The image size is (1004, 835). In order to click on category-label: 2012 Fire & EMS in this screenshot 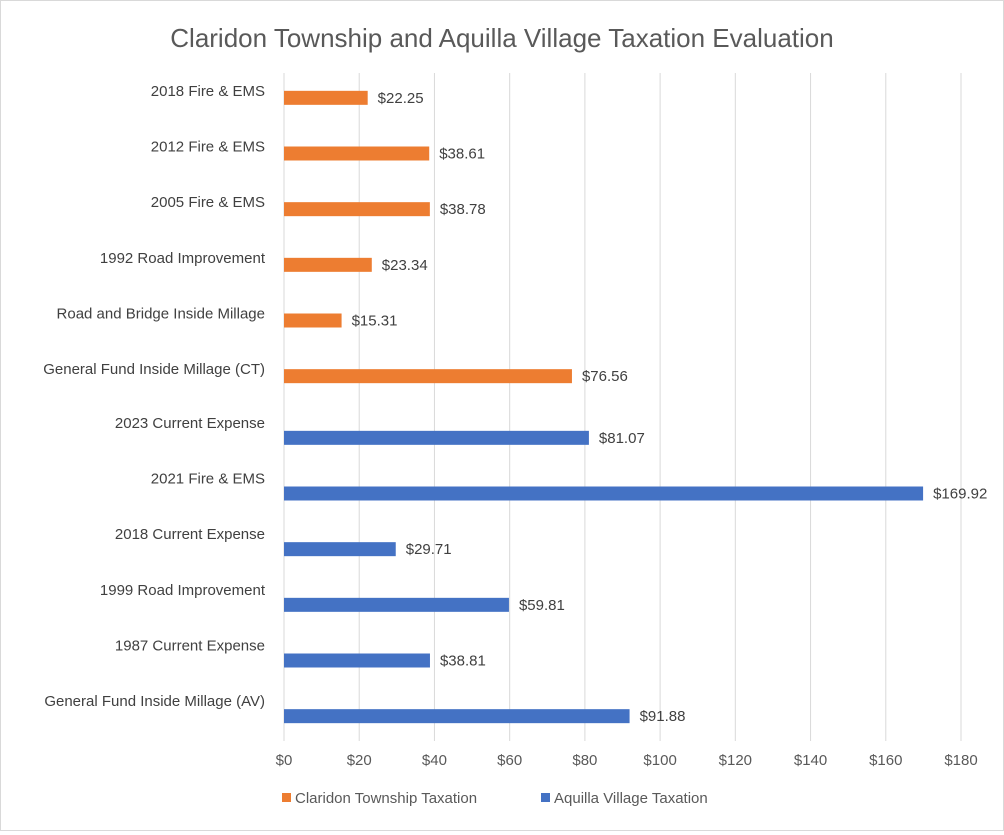, I will do `click(208, 147)`.